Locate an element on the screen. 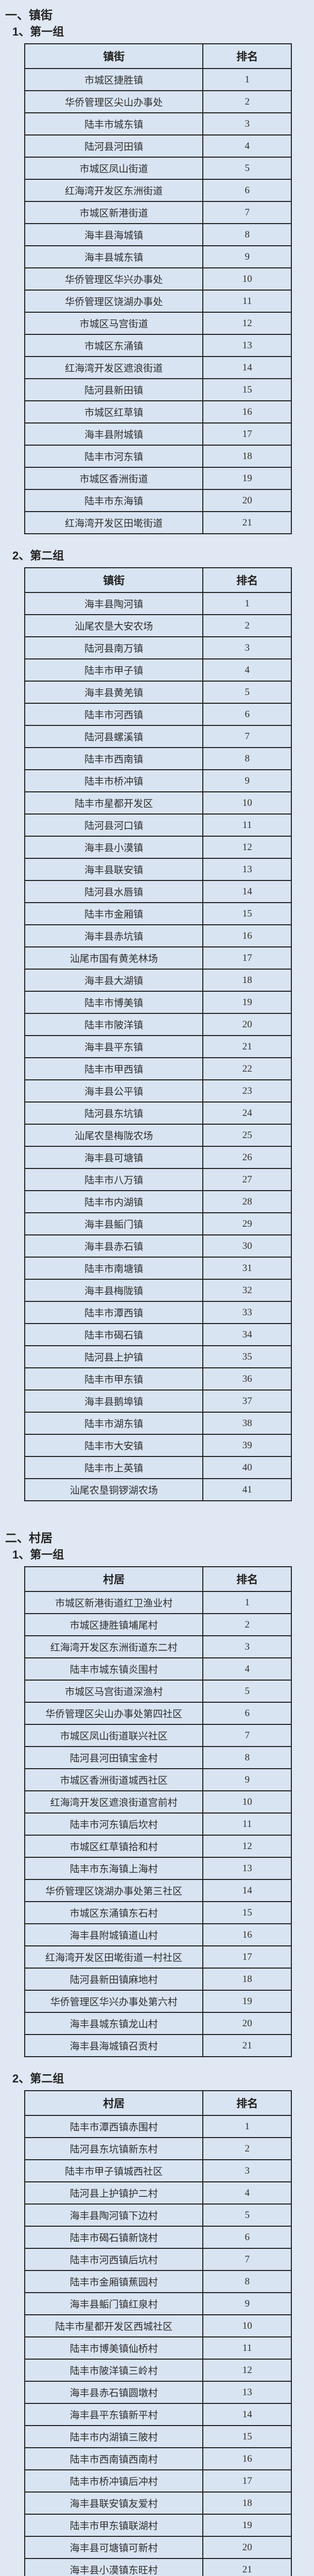 Image resolution: width=314 pixels, height=2576 pixels. rank-cell: 18 is located at coordinates (247, 2503).